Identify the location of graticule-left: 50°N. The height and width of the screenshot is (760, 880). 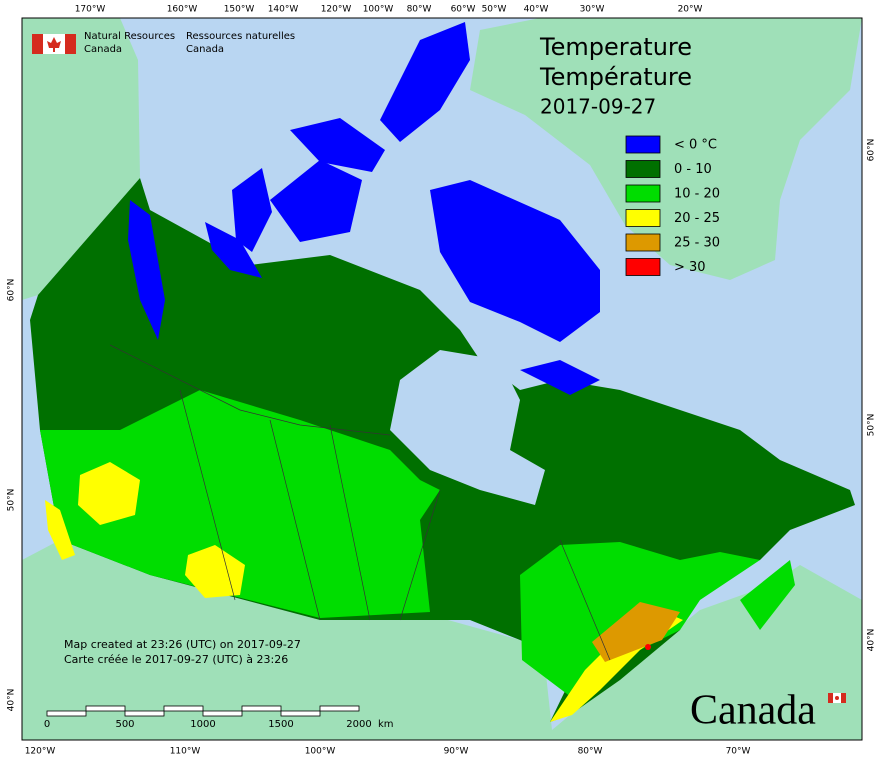
(12, 500).